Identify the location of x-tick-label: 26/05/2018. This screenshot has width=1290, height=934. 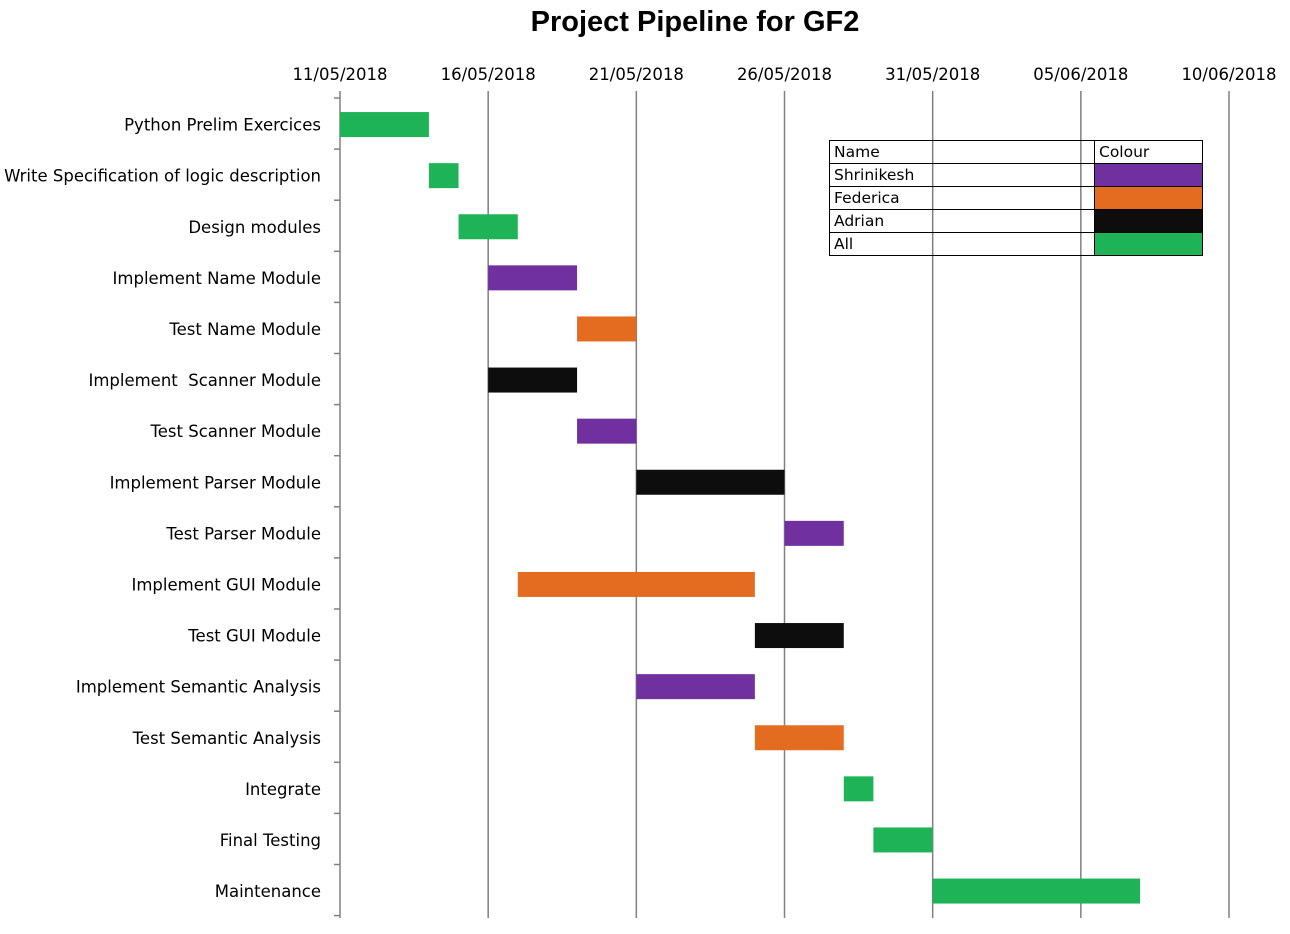
(784, 74).